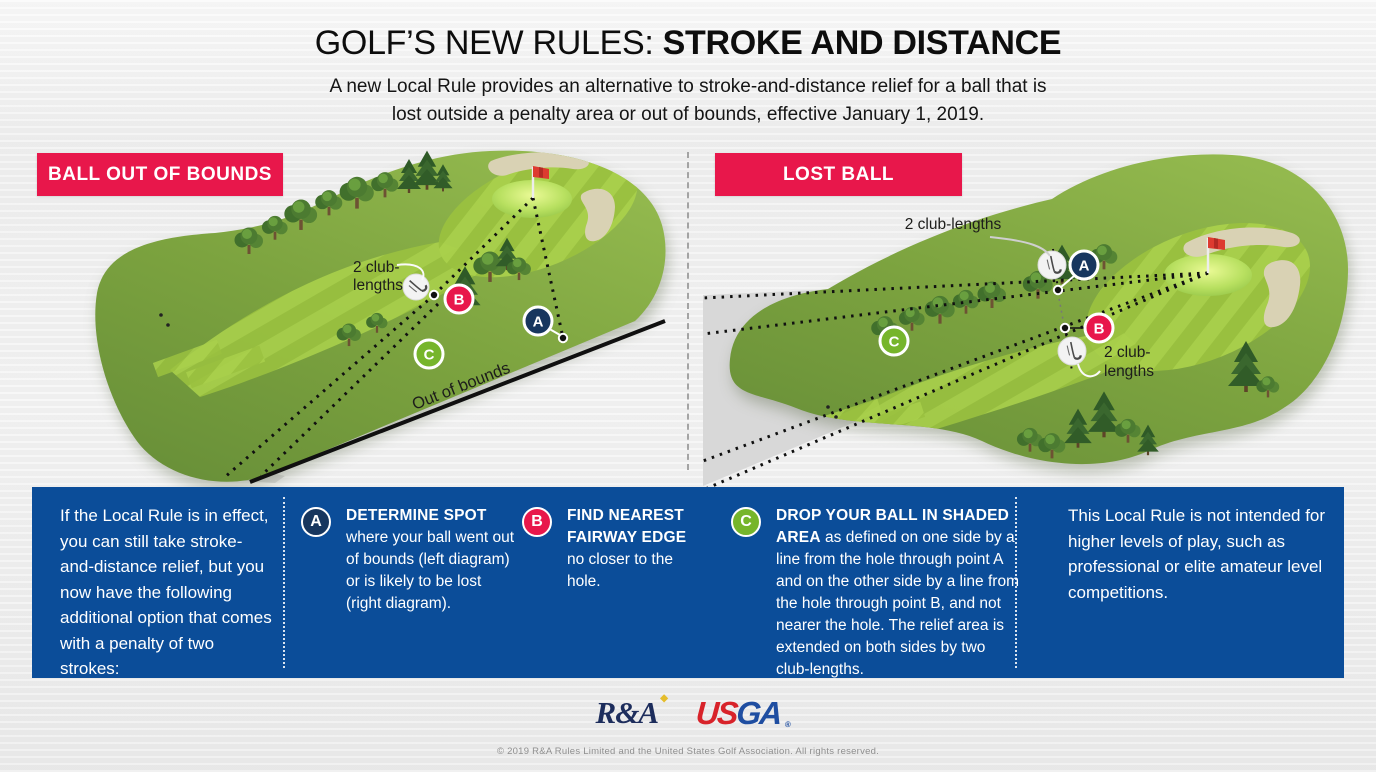 The image size is (1376, 772). I want to click on ball-marker-a-dot, so click(1058, 290).